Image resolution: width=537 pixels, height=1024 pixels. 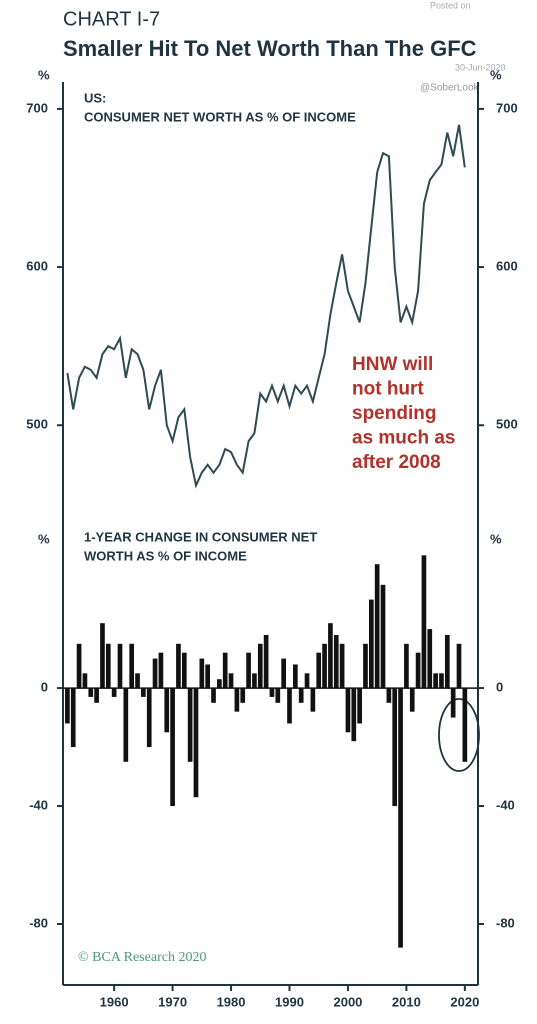 I want to click on x-tick-label: 2020, so click(x=464, y=1001).